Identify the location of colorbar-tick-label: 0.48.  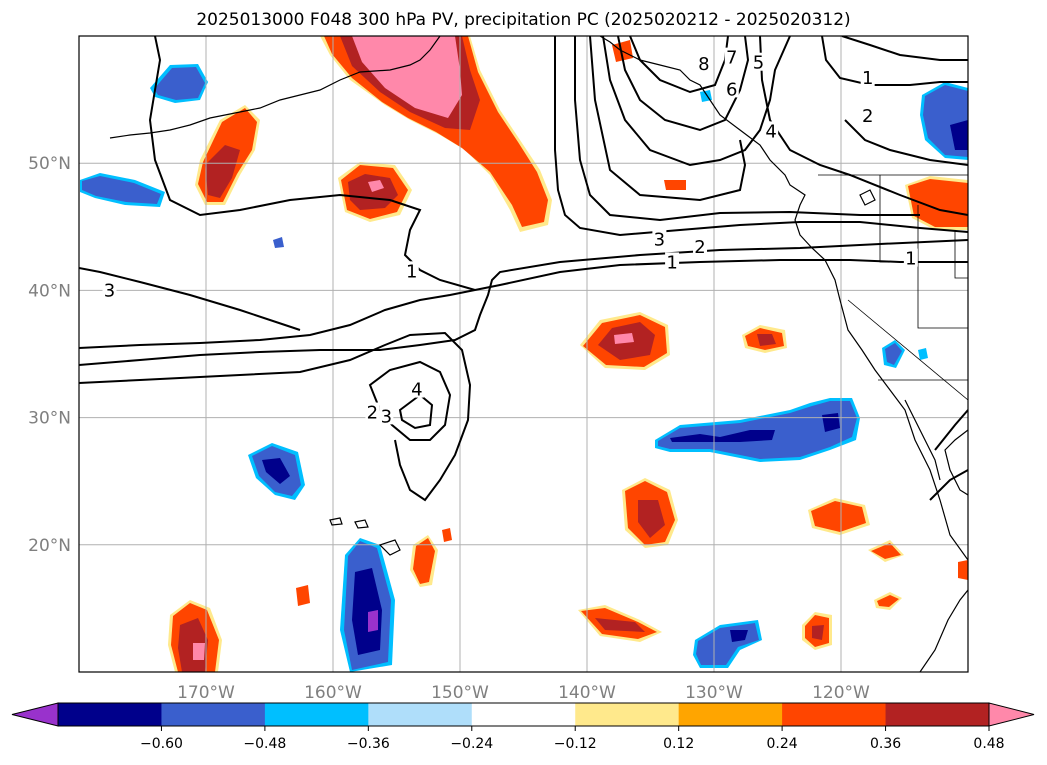
(988, 744).